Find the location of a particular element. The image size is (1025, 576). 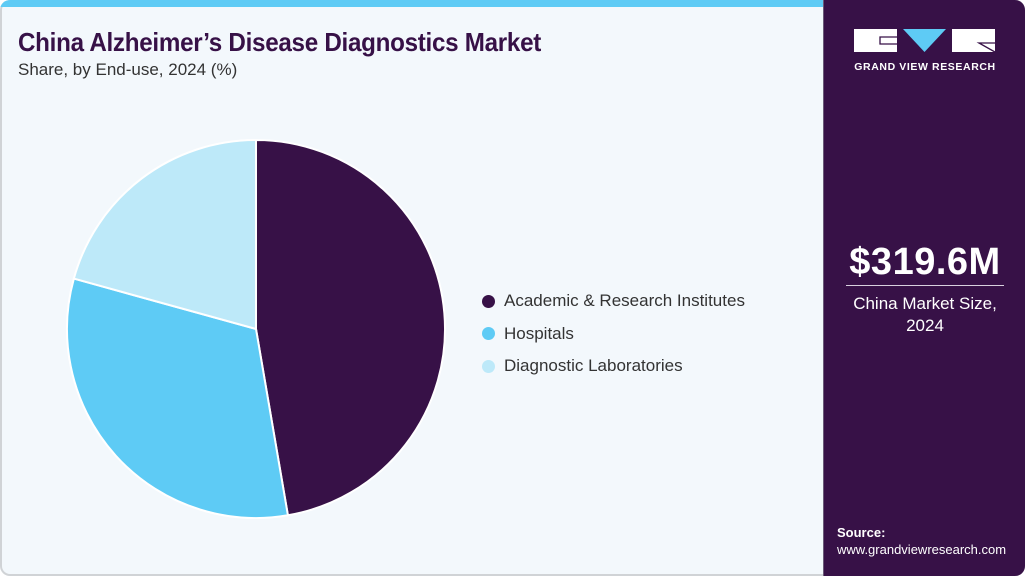

logo-text: GRAND VIEW RESEARCH is located at coordinates (925, 67).